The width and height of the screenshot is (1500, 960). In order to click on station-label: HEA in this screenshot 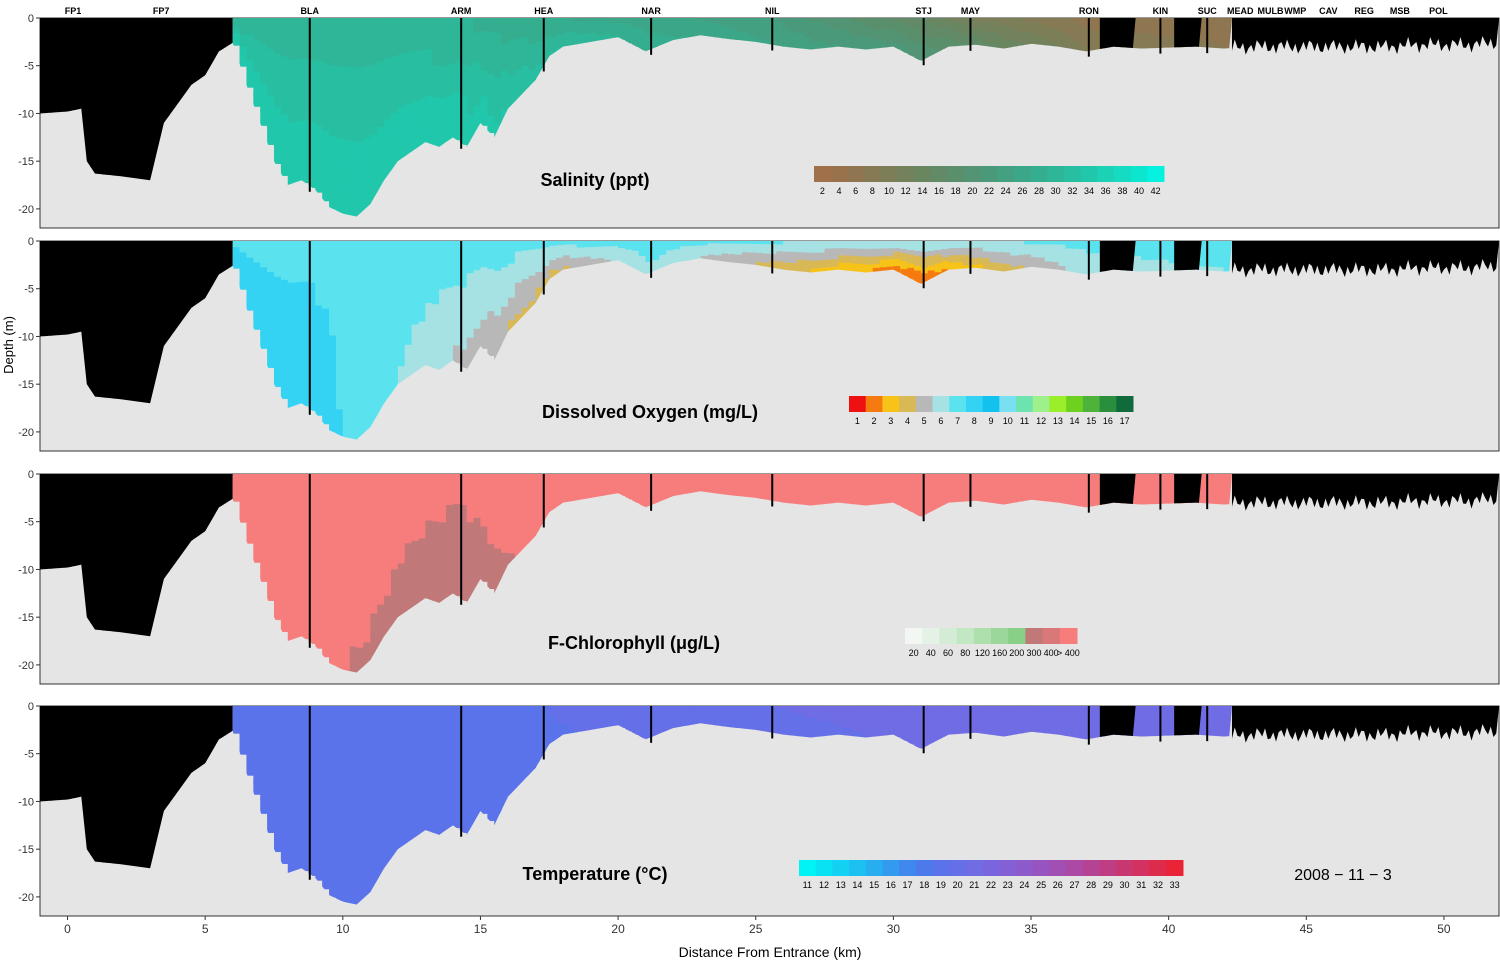, I will do `click(544, 11)`.